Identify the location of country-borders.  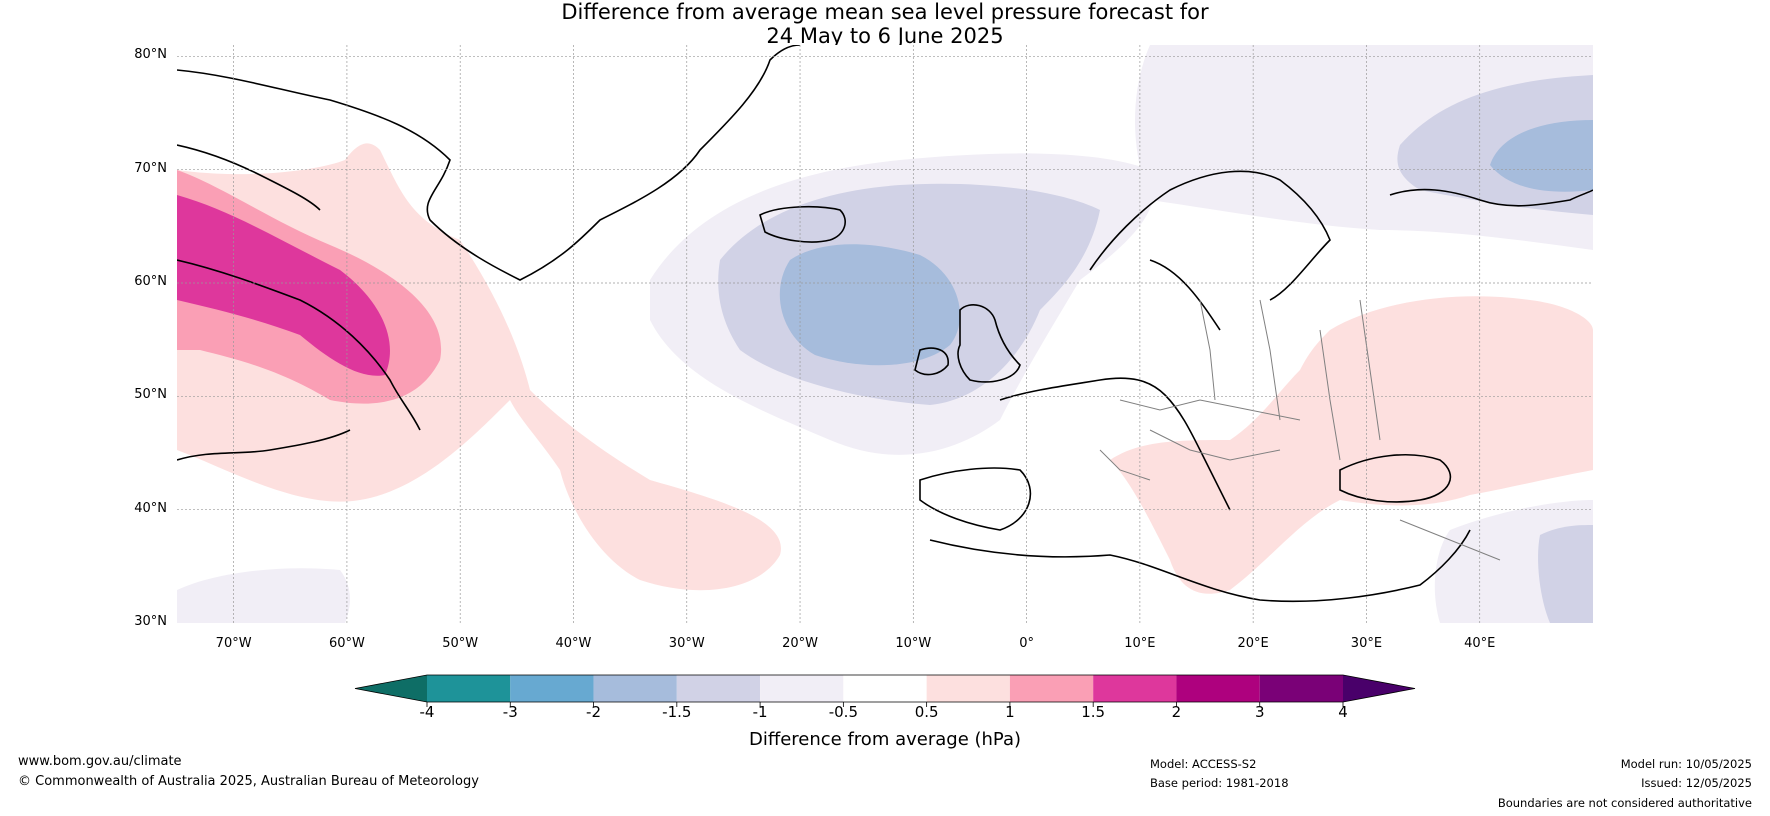
(1300, 430).